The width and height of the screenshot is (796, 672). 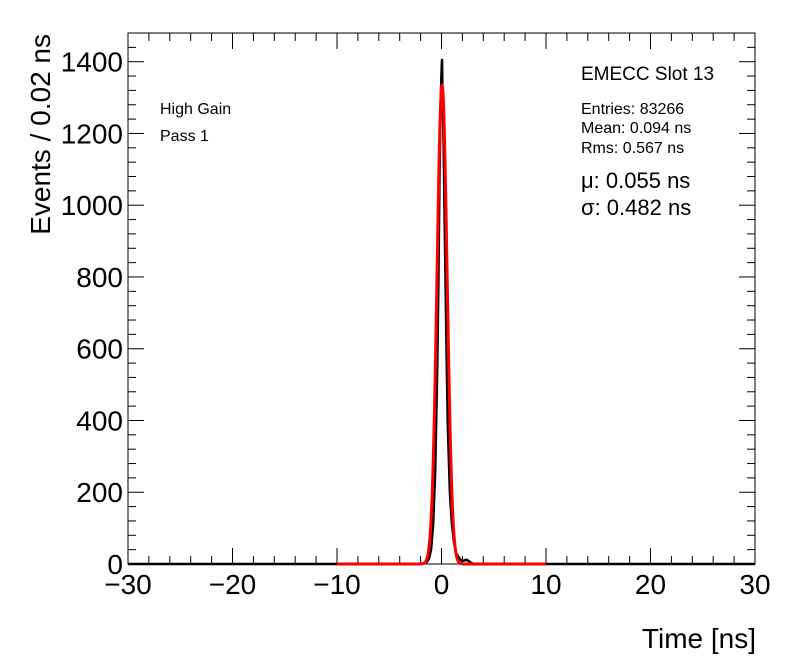 What do you see at coordinates (699, 638) in the screenshot?
I see `x-axis-label: Time [ns]` at bounding box center [699, 638].